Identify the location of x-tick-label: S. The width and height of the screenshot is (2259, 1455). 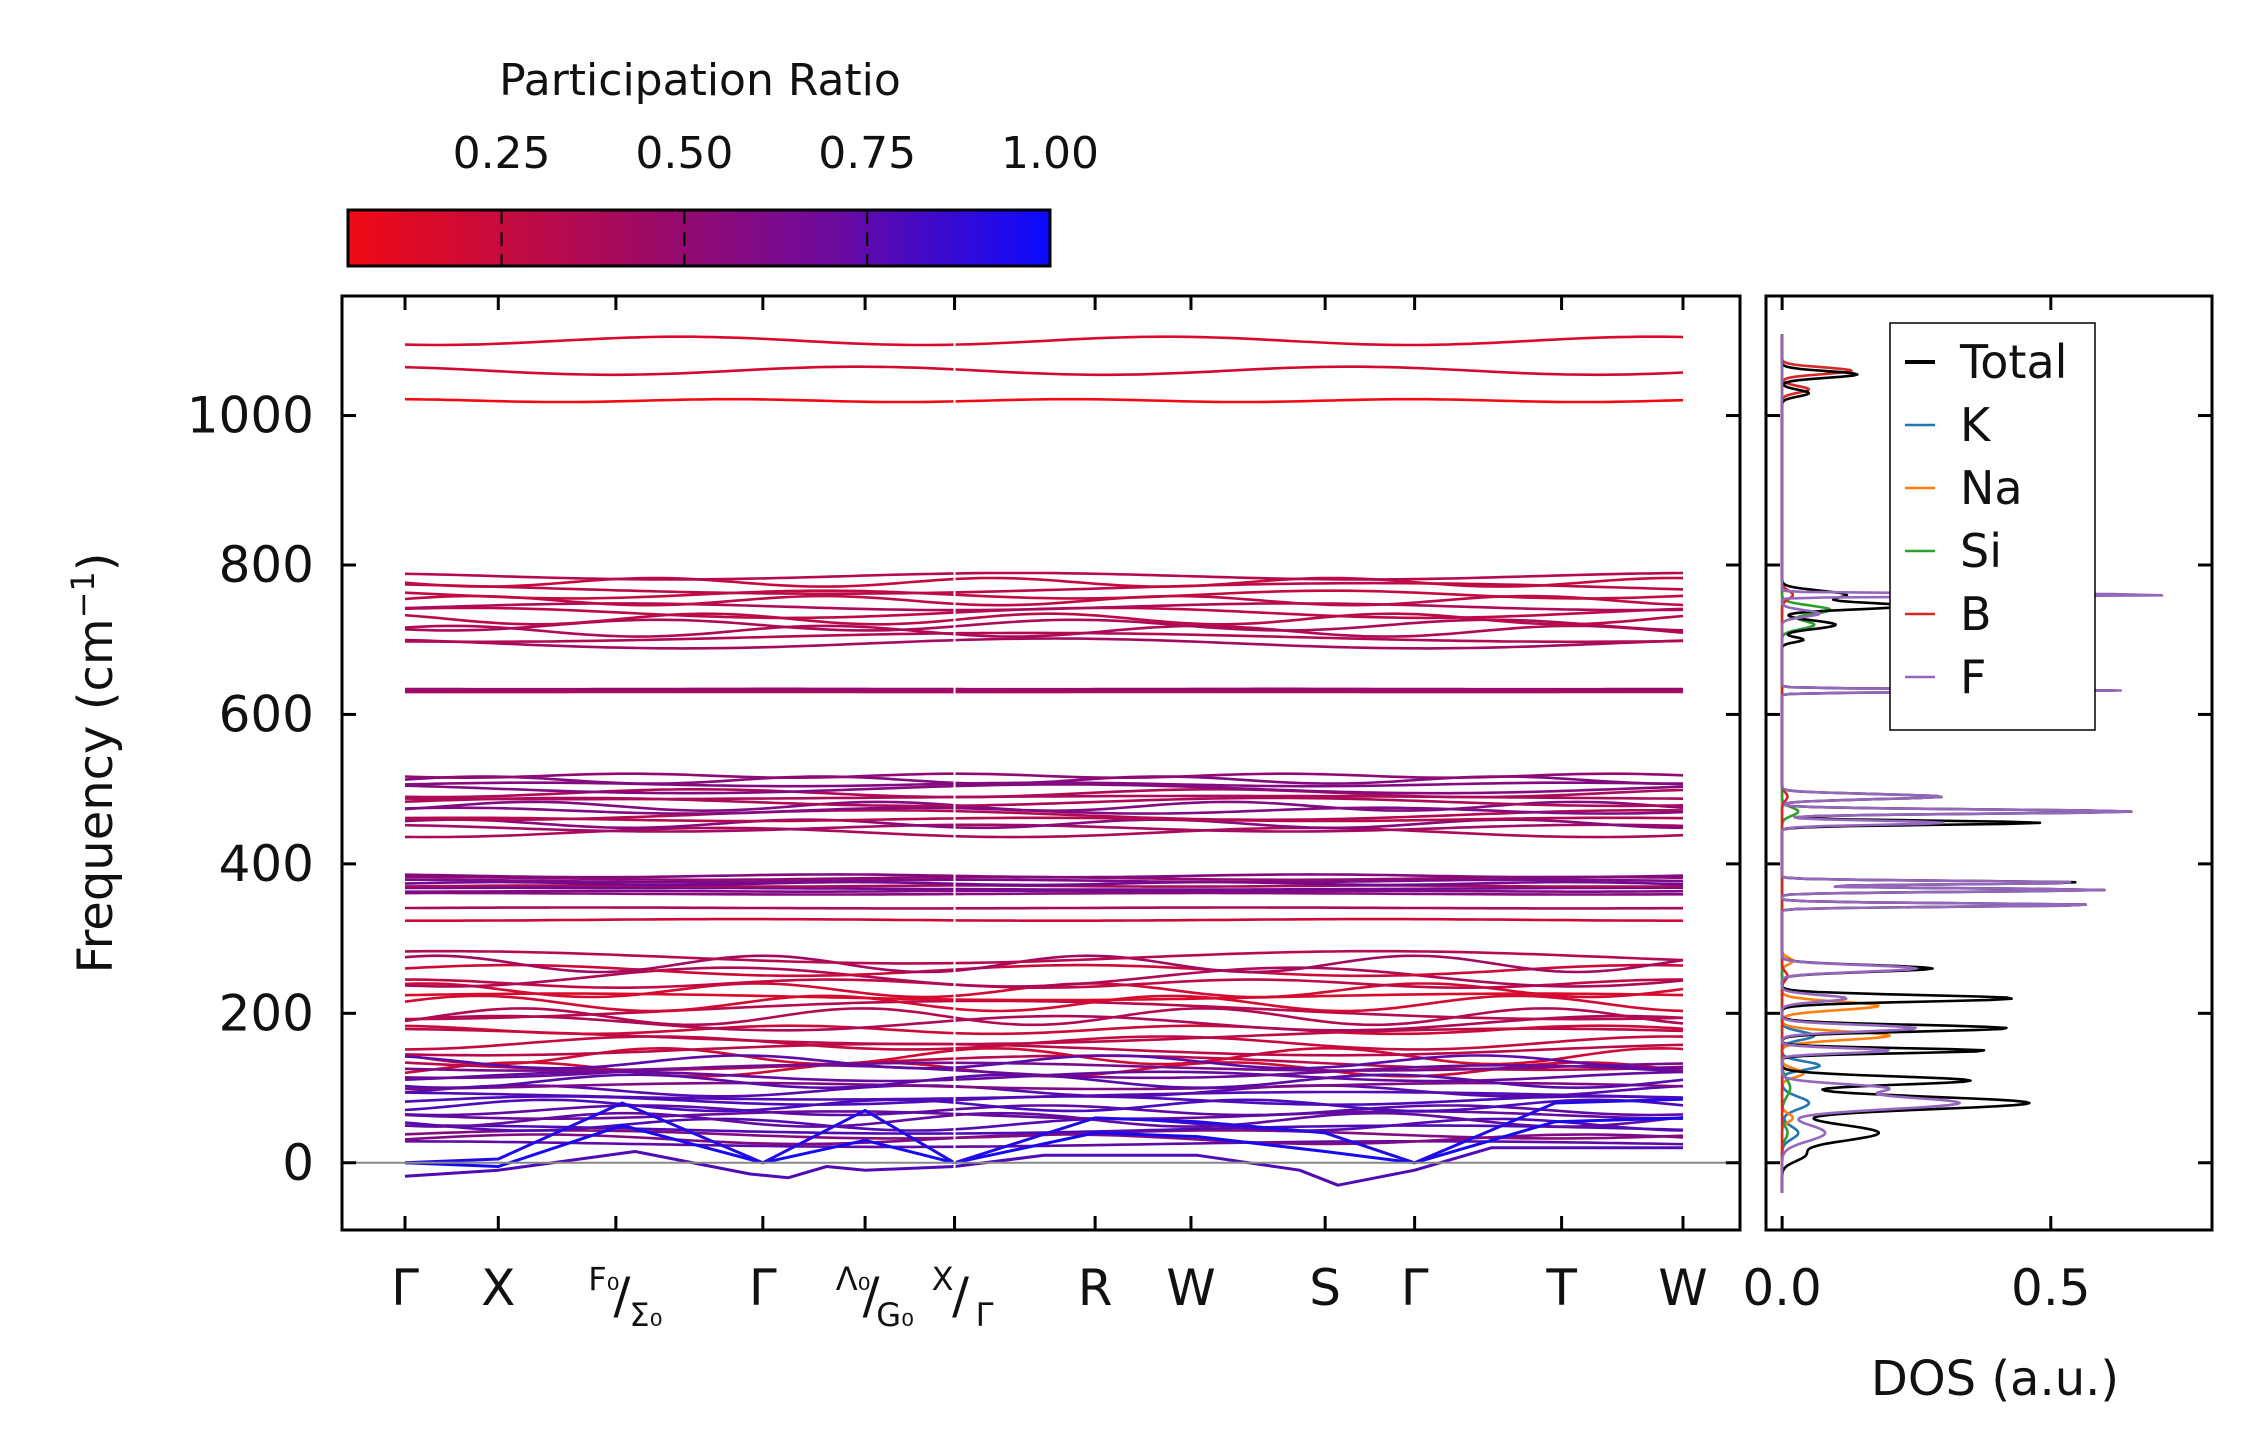
(1325, 1288).